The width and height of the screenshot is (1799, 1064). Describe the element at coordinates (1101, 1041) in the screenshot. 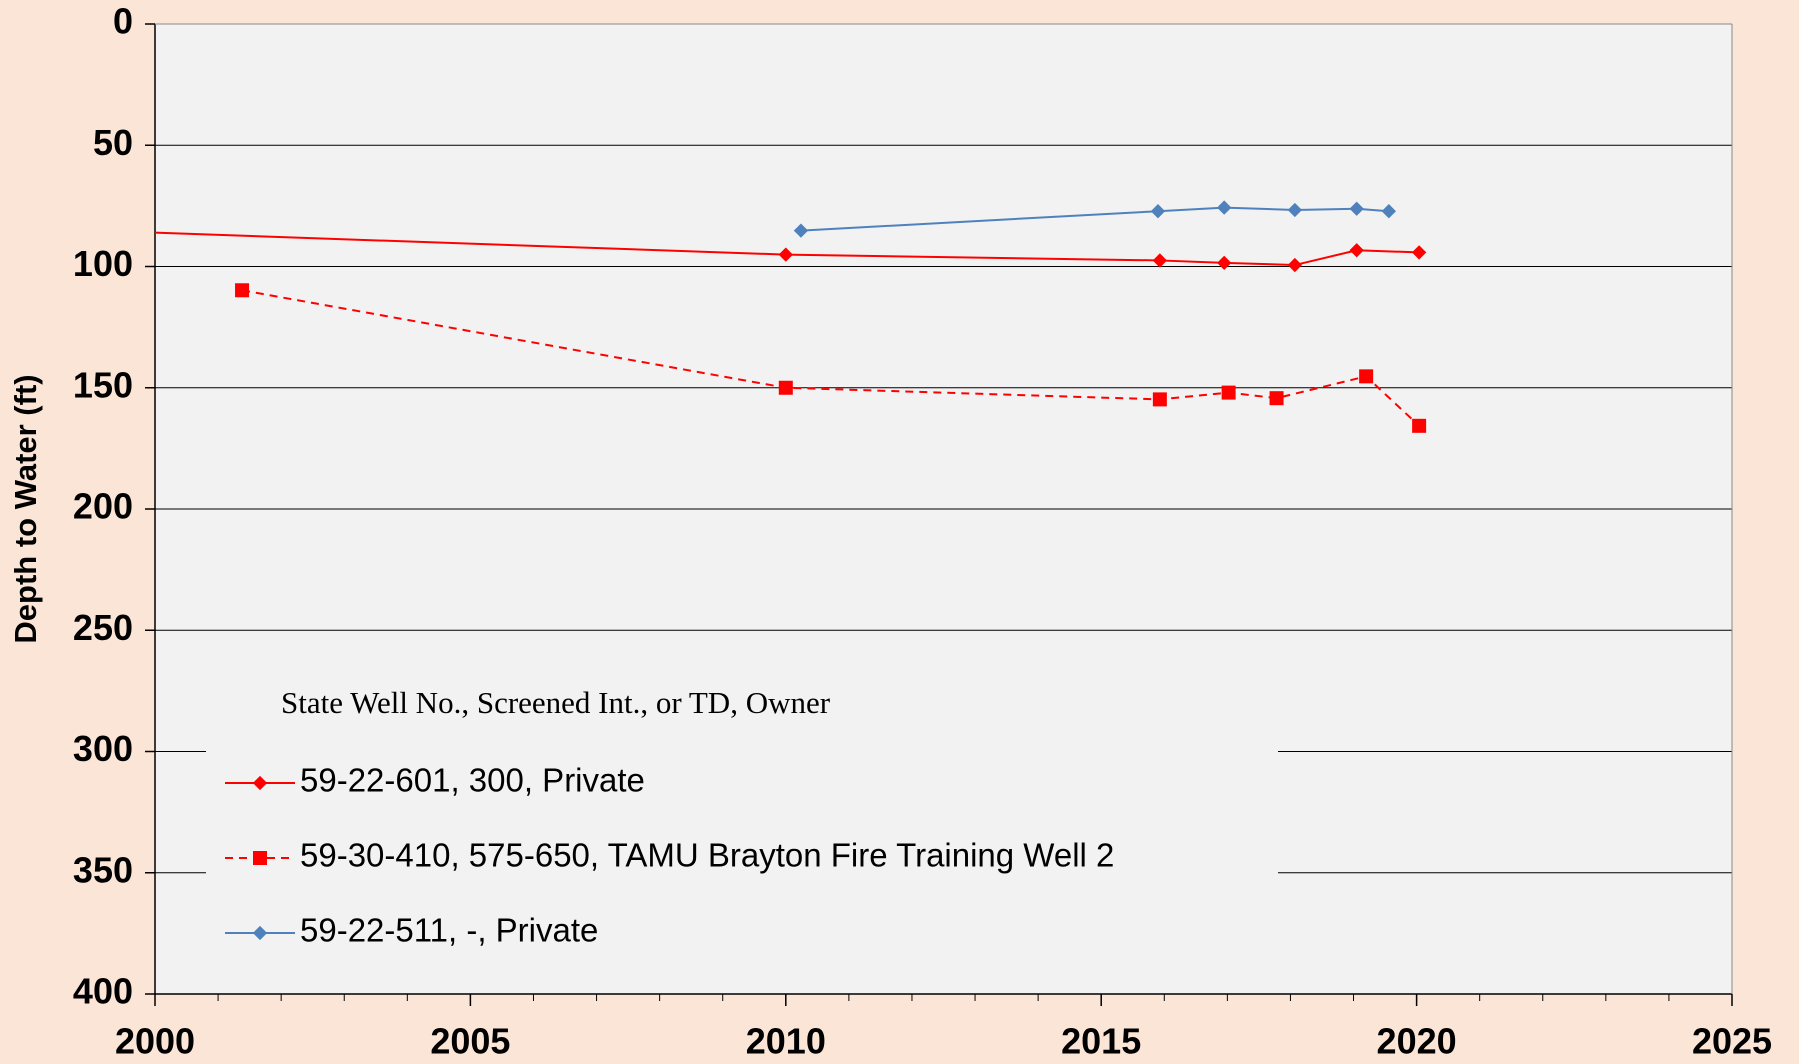

I see `x-tick-label: 2015` at that location.